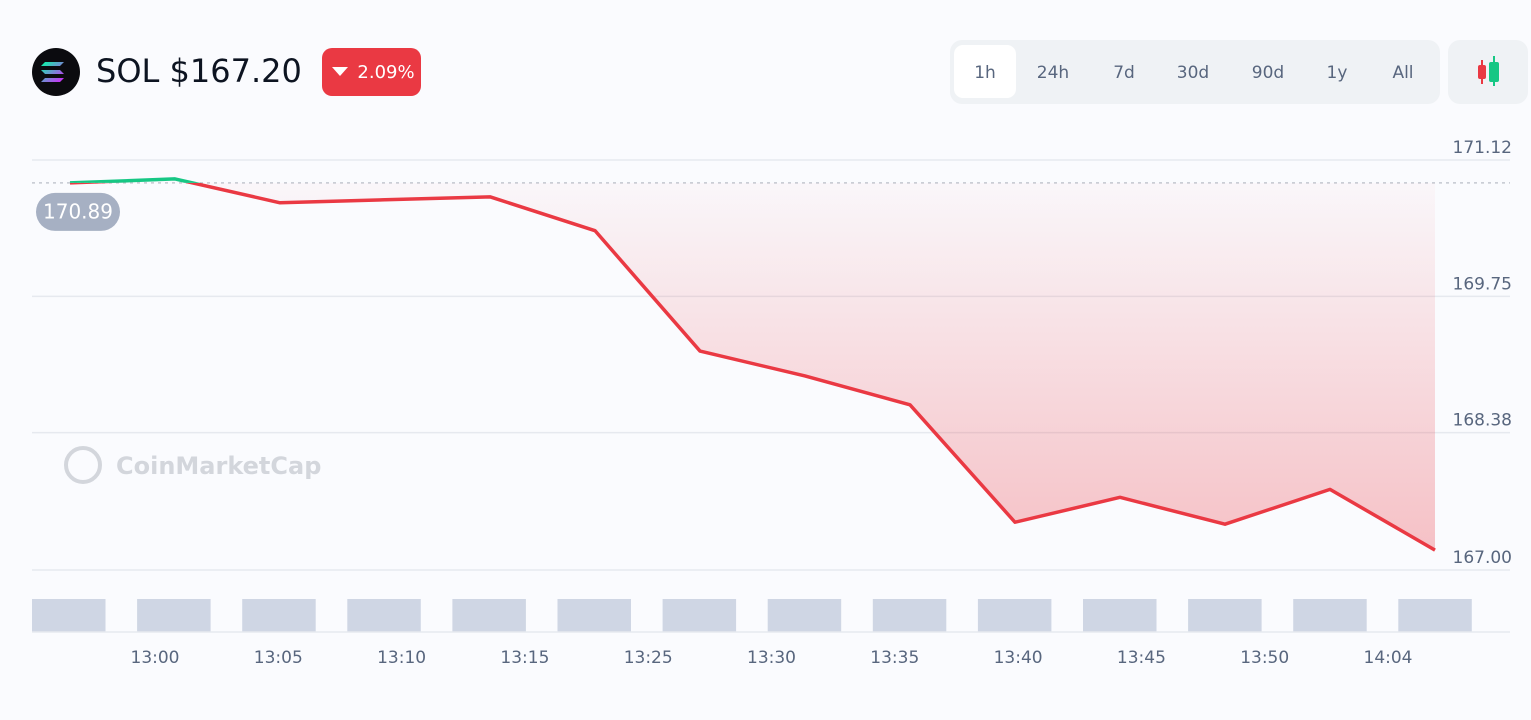  Describe the element at coordinates (1488, 72) in the screenshot. I see `candle-toggle` at that location.